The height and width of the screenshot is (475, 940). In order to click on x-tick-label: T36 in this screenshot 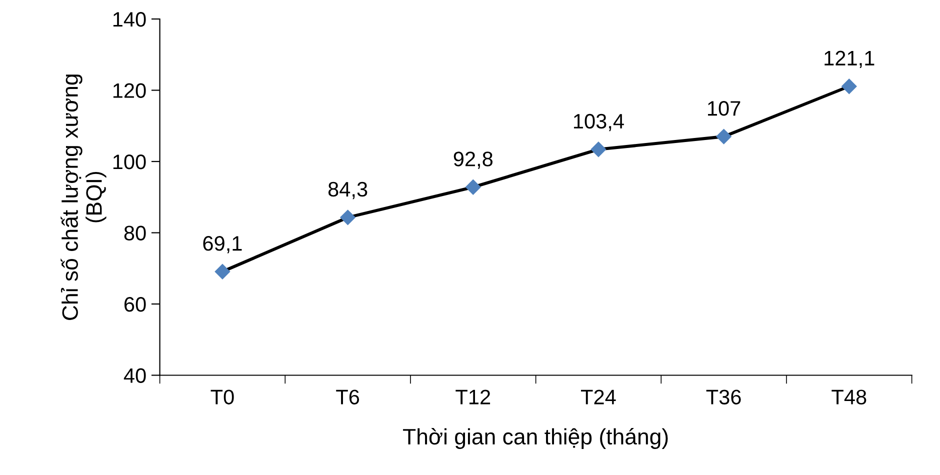, I will do `click(723, 397)`.